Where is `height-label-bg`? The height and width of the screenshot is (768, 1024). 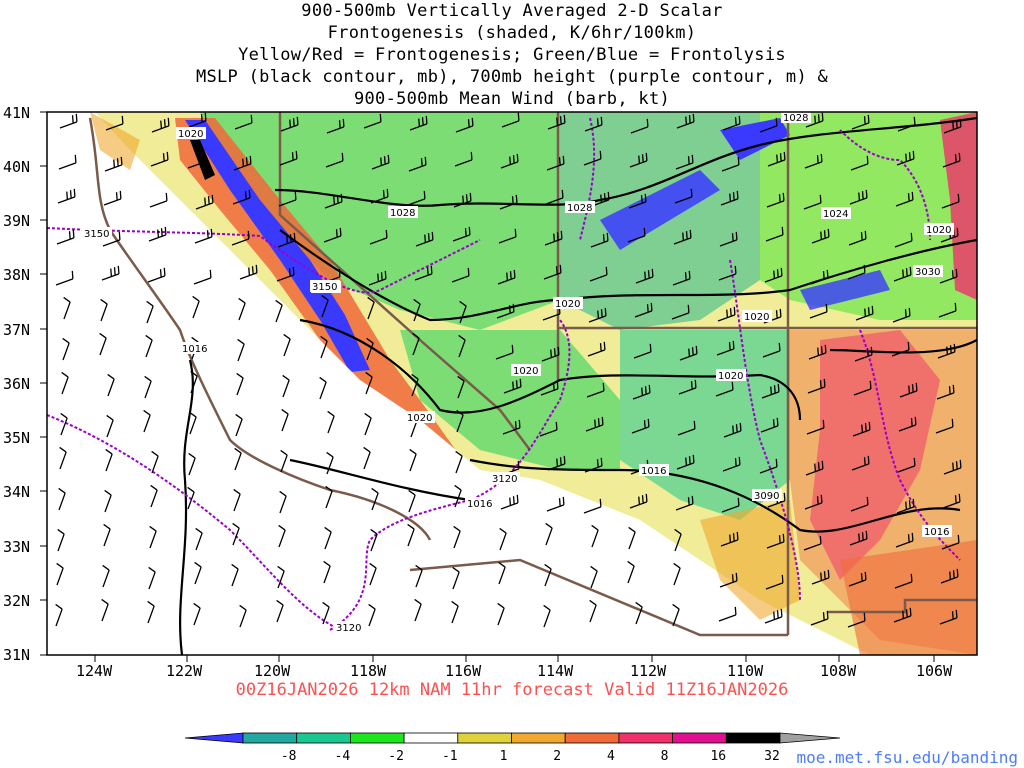 height-label-bg is located at coordinates (97, 233).